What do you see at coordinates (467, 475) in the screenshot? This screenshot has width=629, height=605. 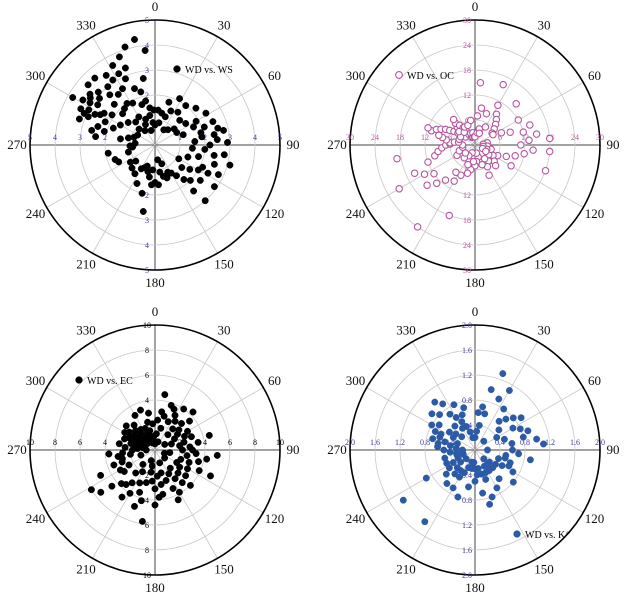 I see `radial-tick-label: 0.4` at bounding box center [467, 475].